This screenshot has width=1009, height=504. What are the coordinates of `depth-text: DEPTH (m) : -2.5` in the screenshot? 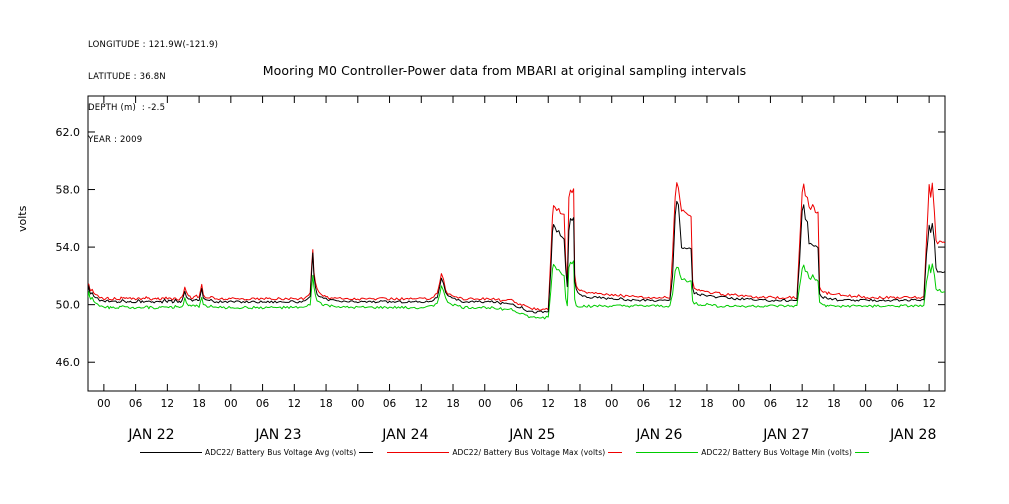 It's located at (127, 108).